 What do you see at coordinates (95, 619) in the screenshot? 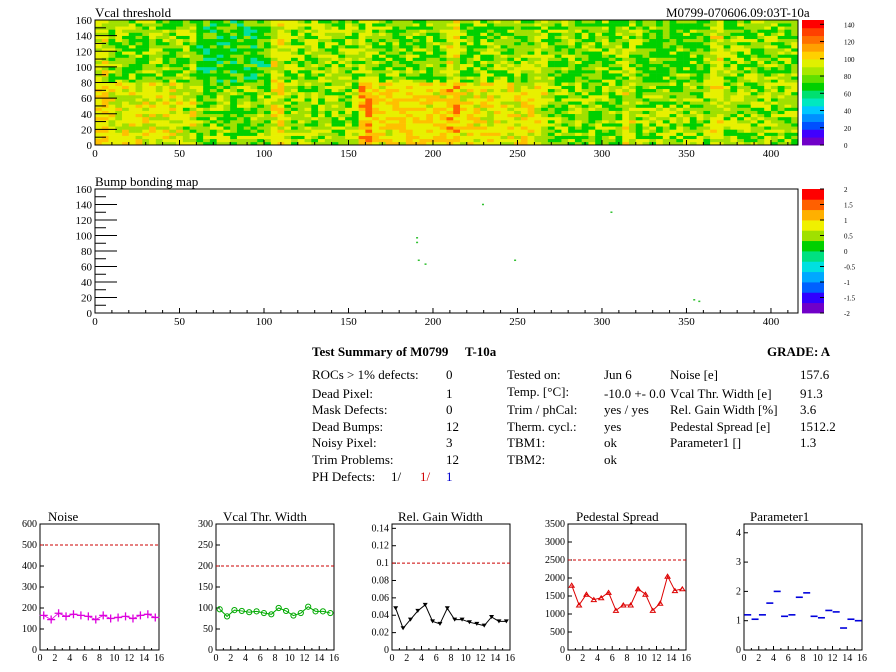
I see `trend-2-data-point` at bounding box center [95, 619].